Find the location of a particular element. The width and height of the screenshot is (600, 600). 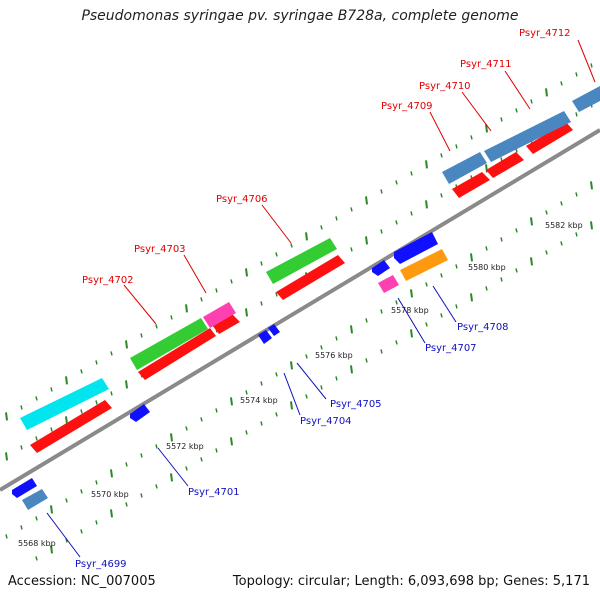

gene-label: Psyr_4710 is located at coordinates (445, 86).